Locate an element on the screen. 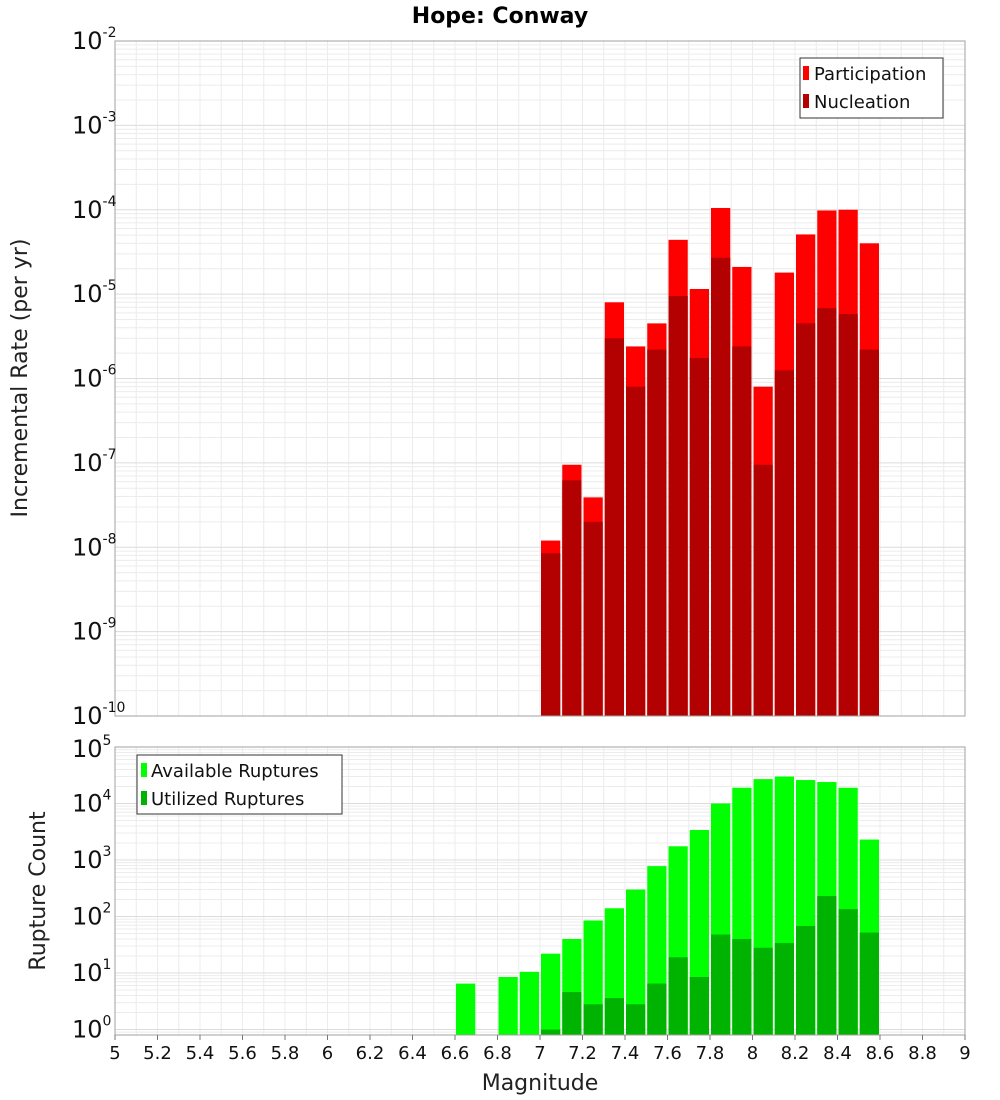 Image resolution: width=1000 pixels, height=1100 pixels. top-legend-box is located at coordinates (871, 88).